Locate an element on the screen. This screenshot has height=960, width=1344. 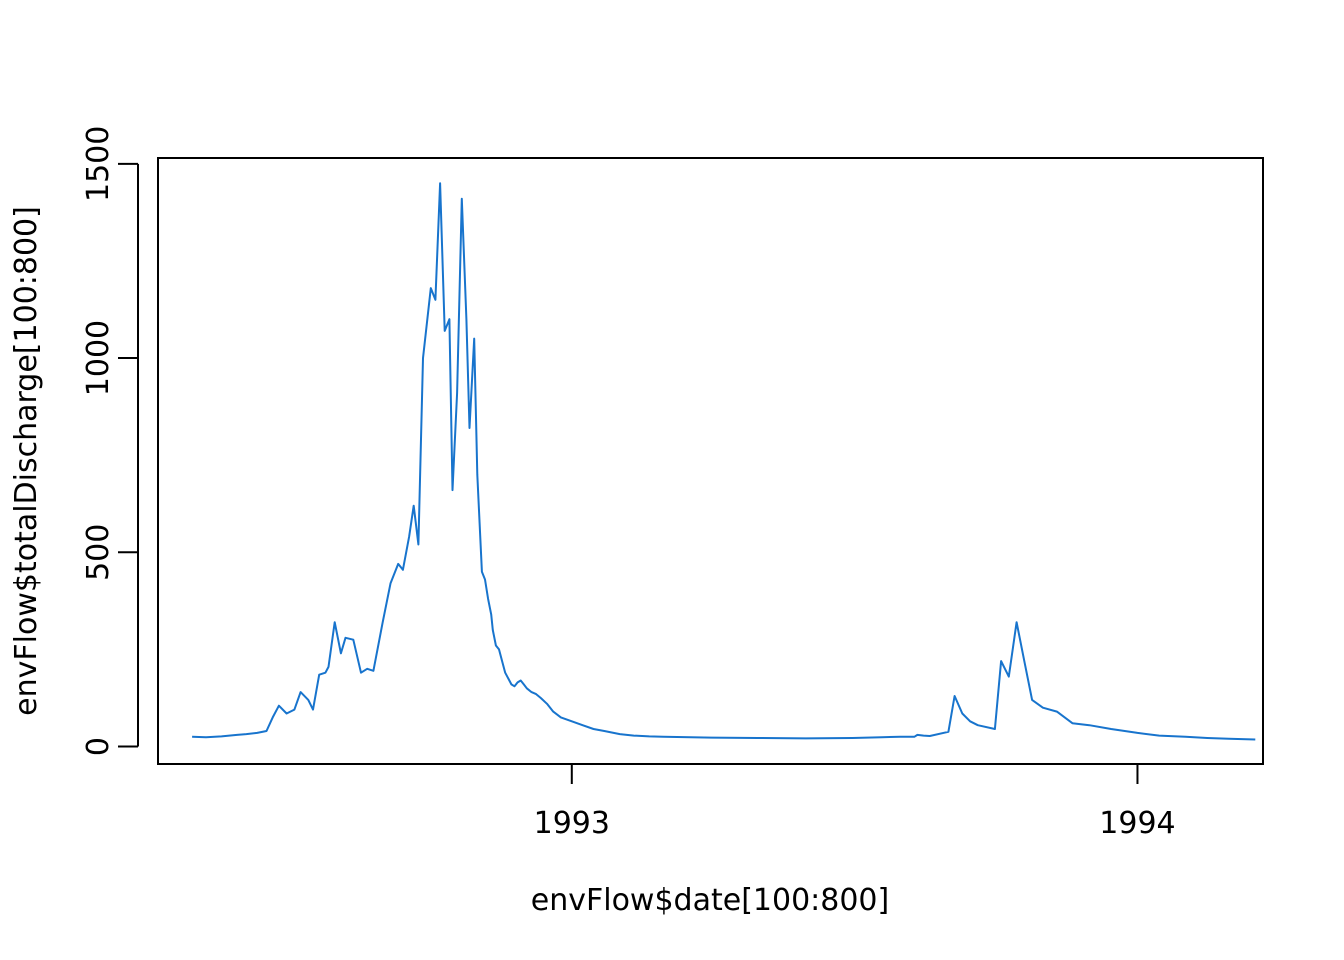
y-tick-label: 500 is located at coordinates (98, 552).